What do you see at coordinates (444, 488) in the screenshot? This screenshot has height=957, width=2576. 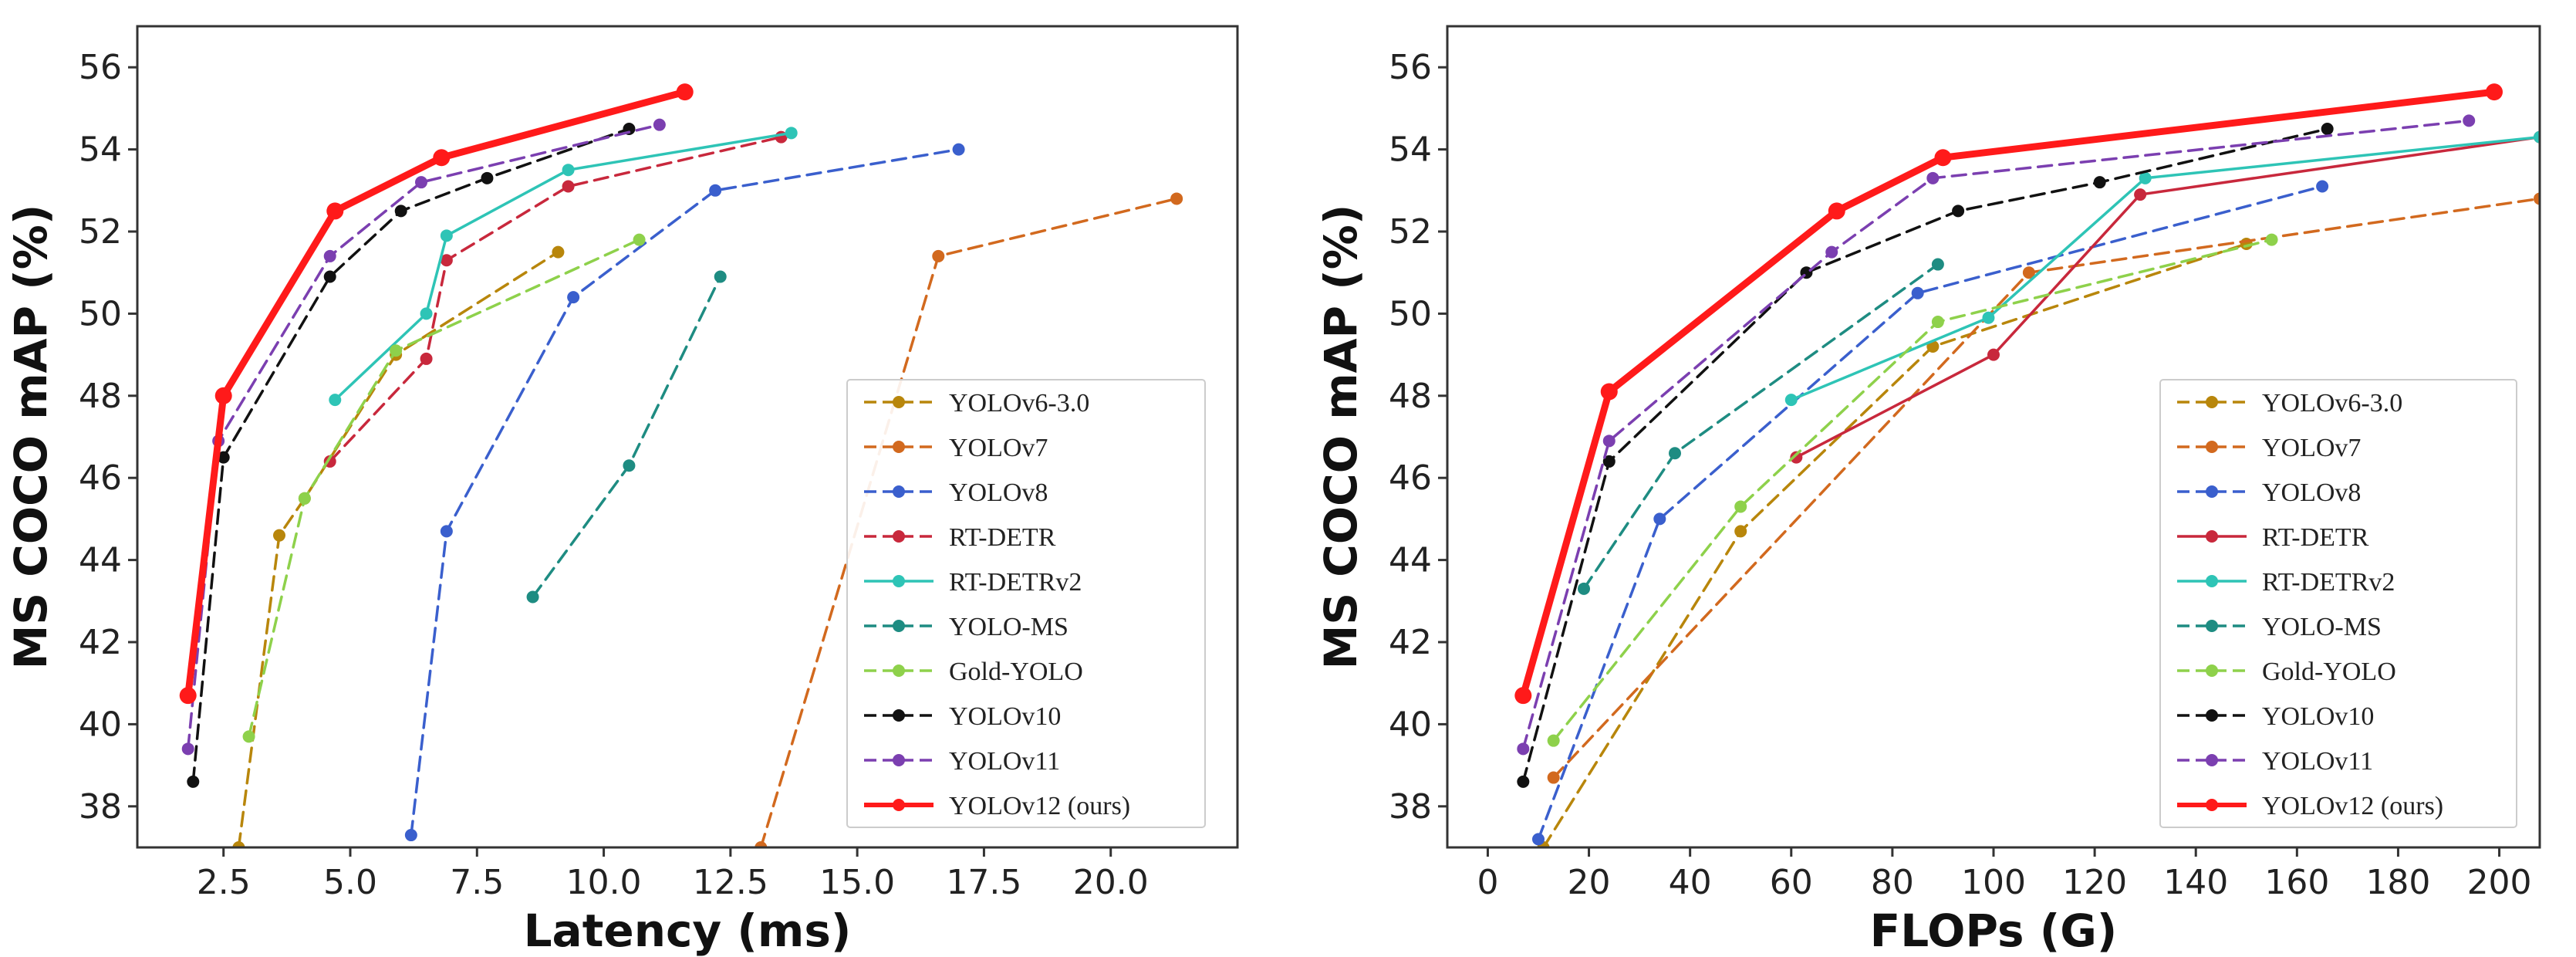 I see `series-gold-yolo` at bounding box center [444, 488].